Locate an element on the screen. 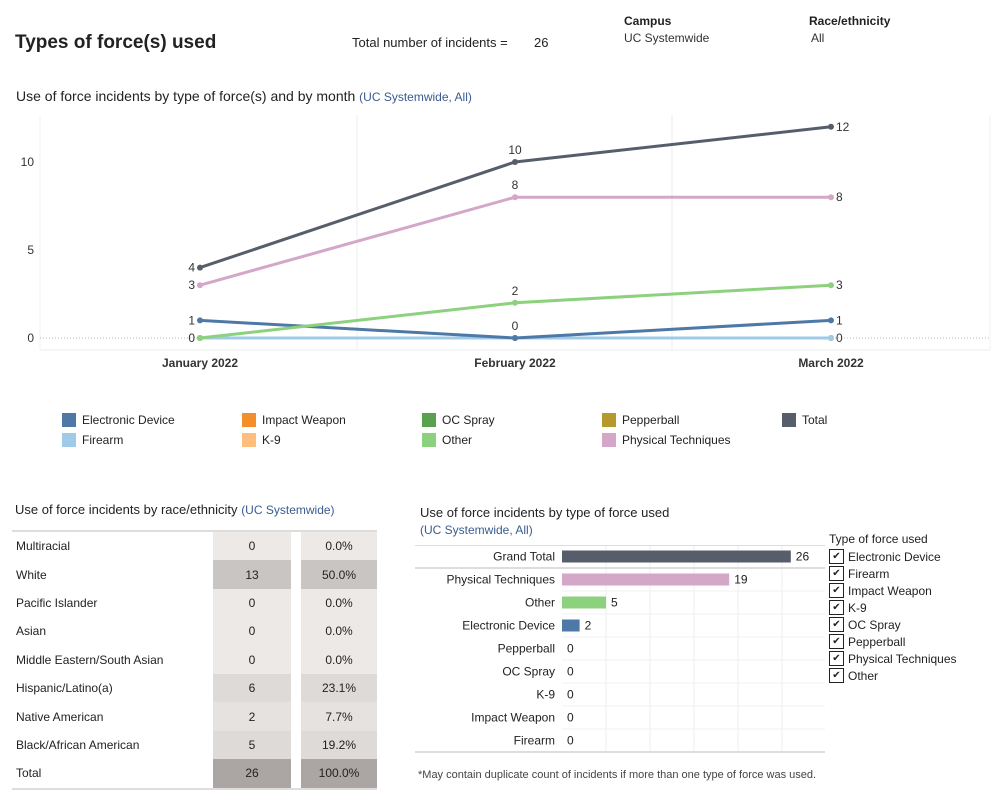 This screenshot has width=1000, height=800. force-type-checkbox-item: ✔ Pepperball is located at coordinates (893, 641).